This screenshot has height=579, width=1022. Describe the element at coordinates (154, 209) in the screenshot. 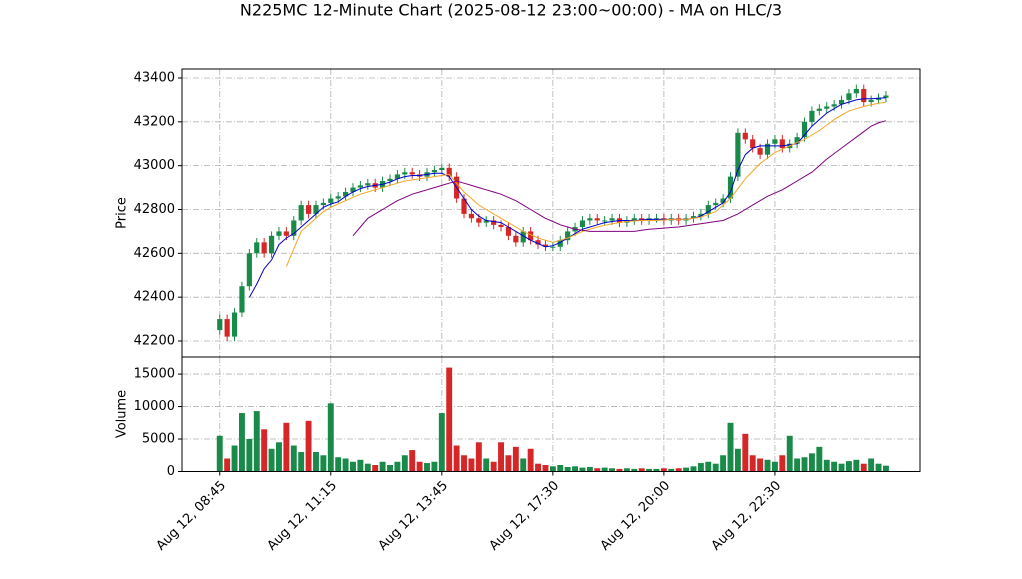

I see `y-tick-label: 42800` at that location.